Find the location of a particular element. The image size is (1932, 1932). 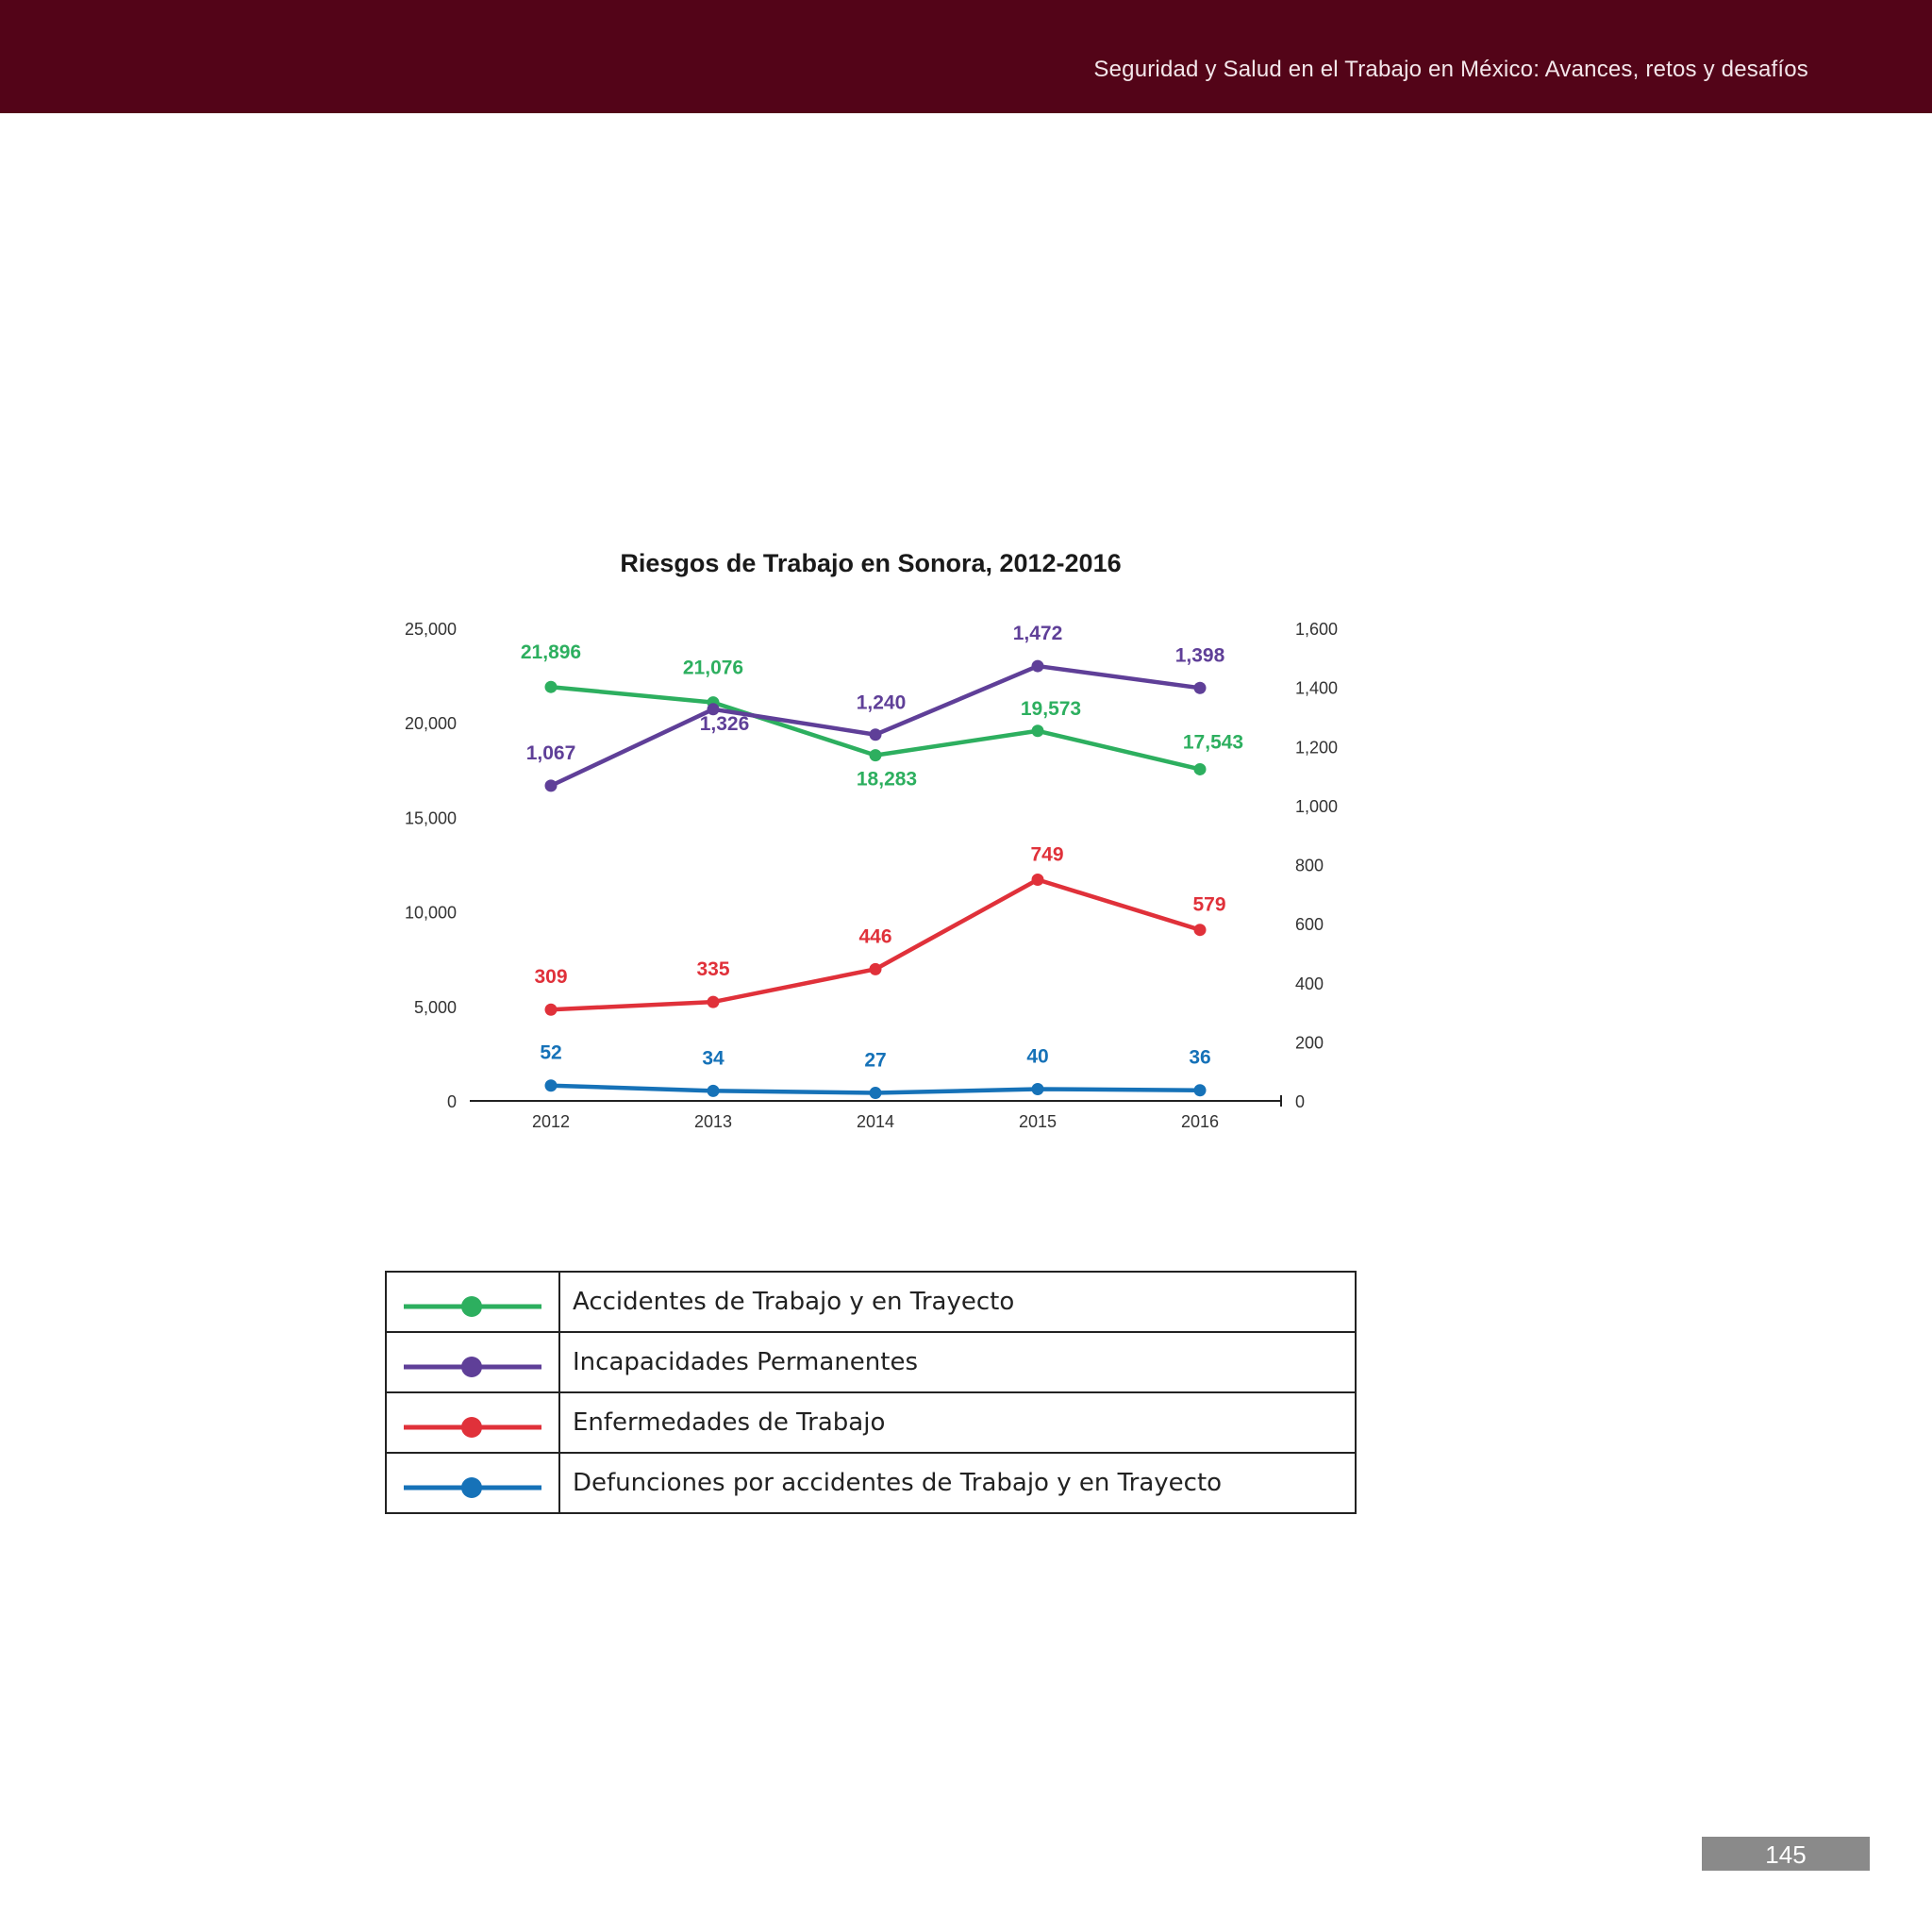

data-label: 21,896 is located at coordinates (551, 652).